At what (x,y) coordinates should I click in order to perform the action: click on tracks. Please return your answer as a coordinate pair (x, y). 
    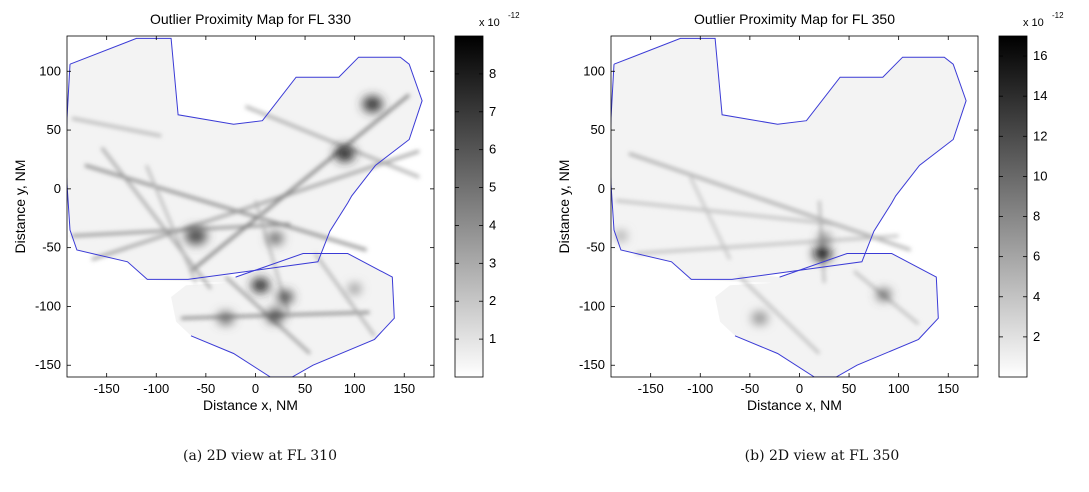
    Looking at the image, I should click on (767, 253).